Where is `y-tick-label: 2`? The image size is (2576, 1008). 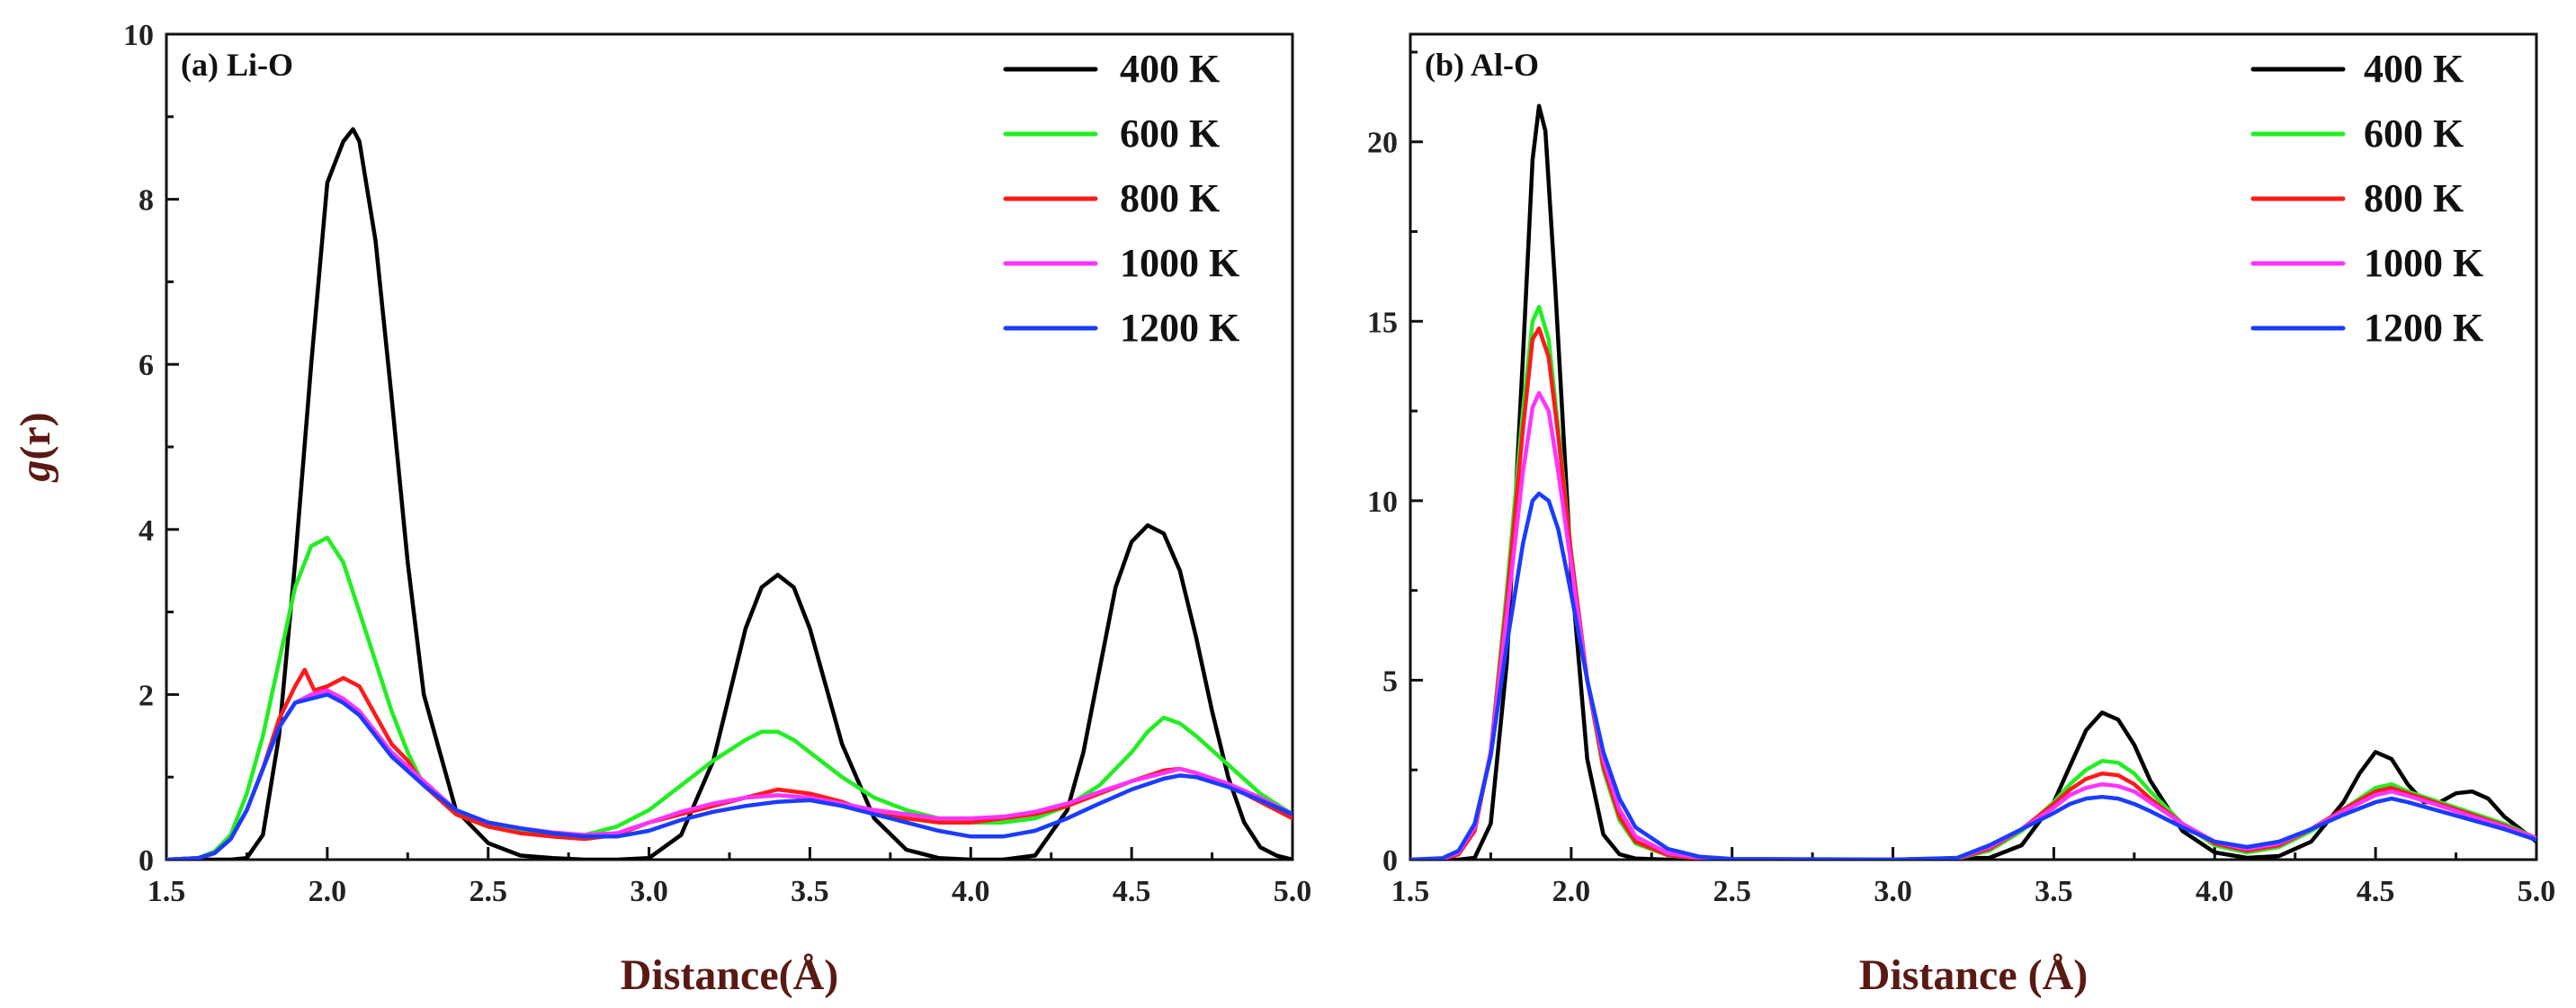
y-tick-label: 2 is located at coordinates (146, 695).